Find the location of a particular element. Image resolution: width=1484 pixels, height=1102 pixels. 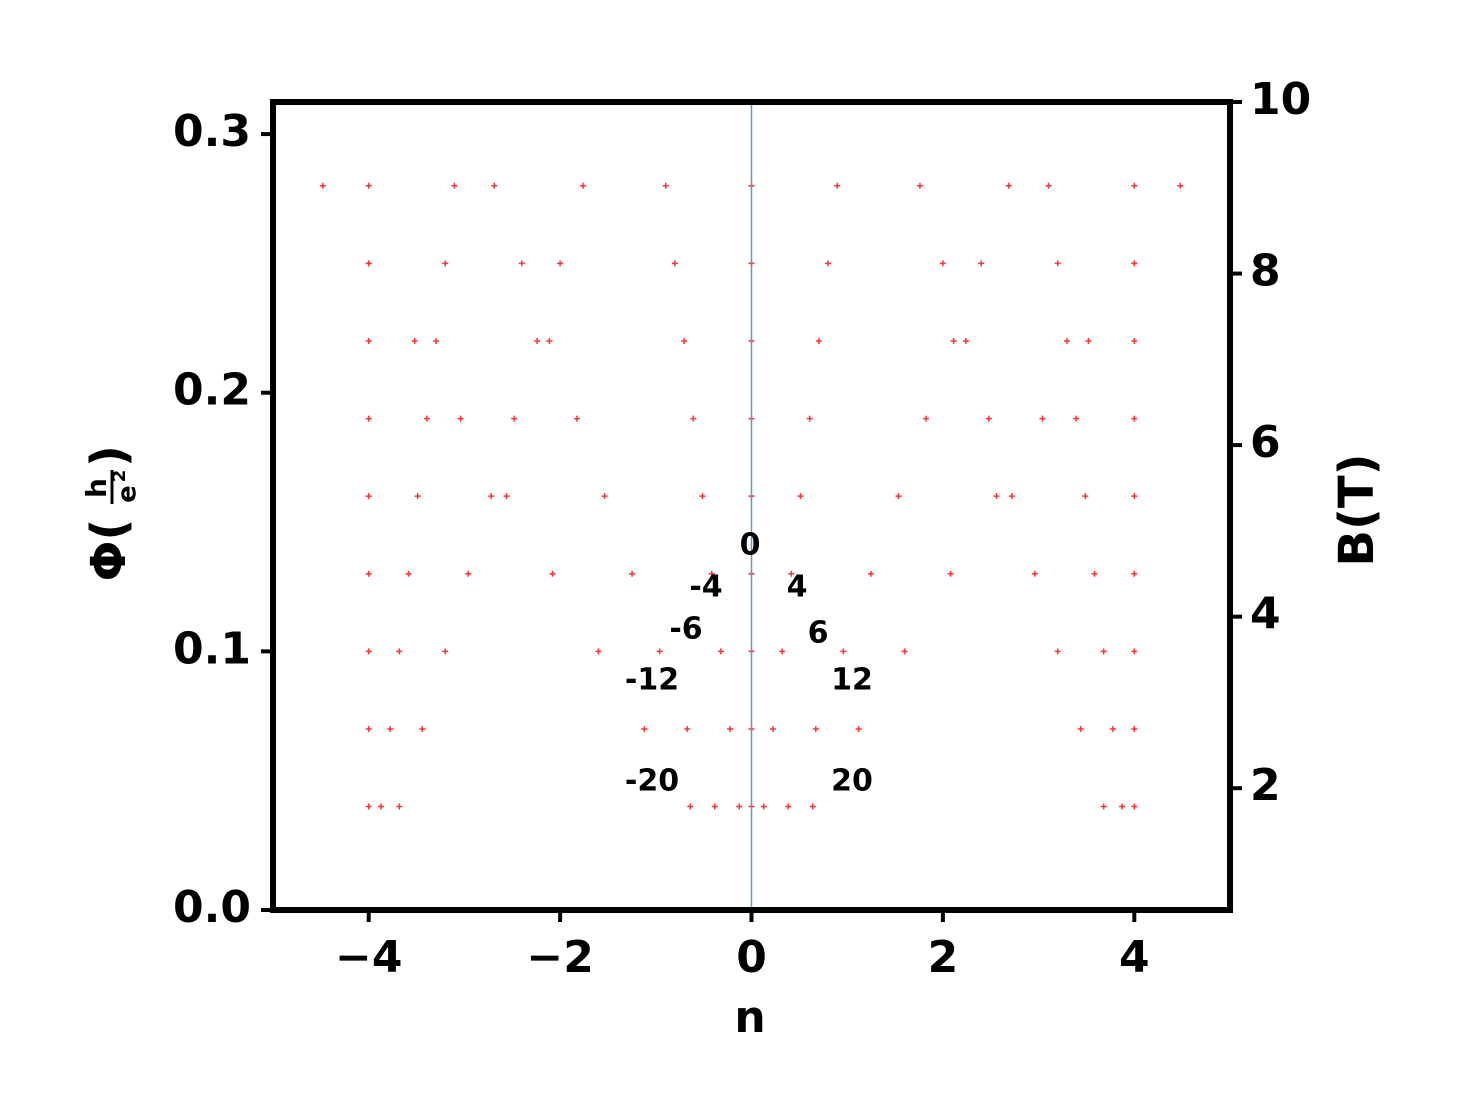

x-tick-label: −4 is located at coordinates (368, 957).